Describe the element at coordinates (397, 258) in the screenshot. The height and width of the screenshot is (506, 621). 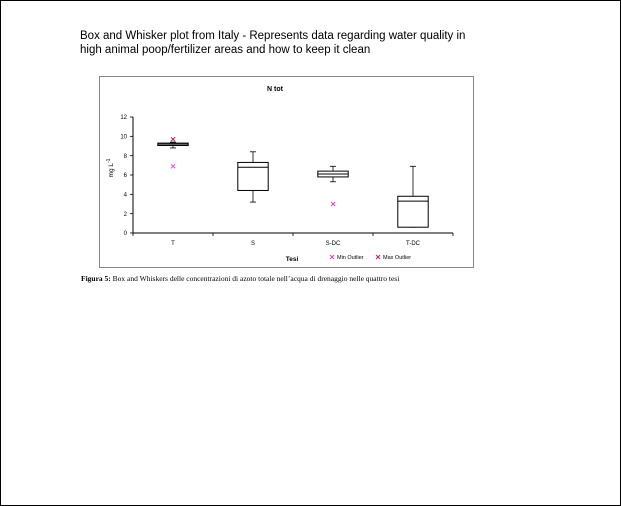
I see `legend-label: Max Outlier` at that location.